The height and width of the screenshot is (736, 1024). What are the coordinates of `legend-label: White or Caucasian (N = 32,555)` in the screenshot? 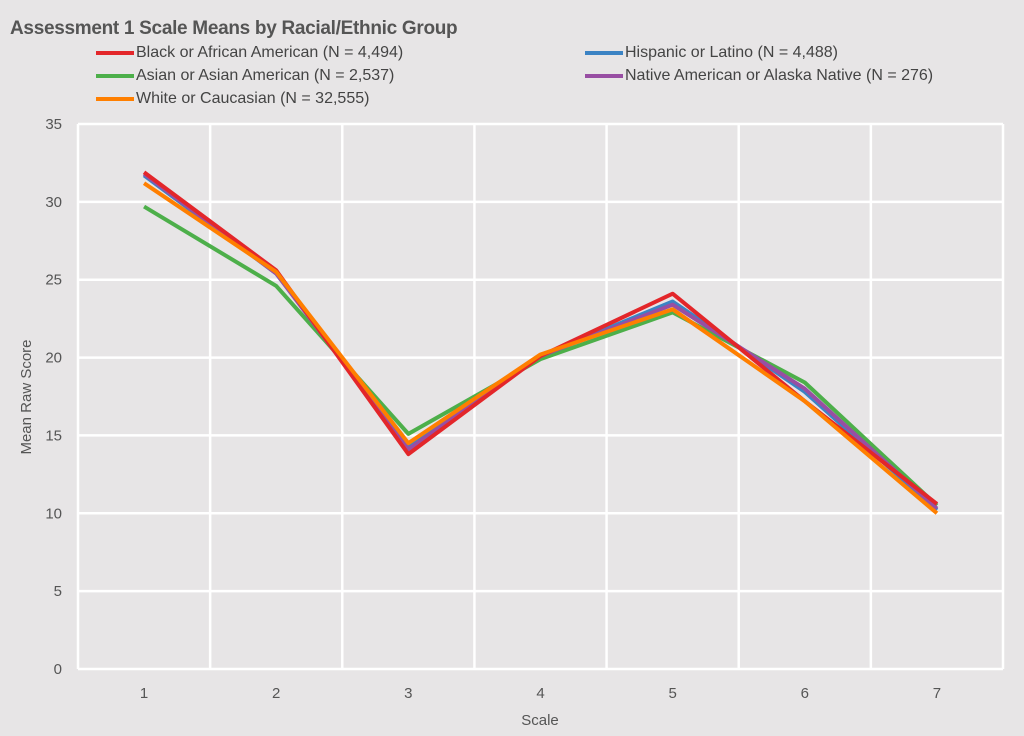 It's located at (253, 98).